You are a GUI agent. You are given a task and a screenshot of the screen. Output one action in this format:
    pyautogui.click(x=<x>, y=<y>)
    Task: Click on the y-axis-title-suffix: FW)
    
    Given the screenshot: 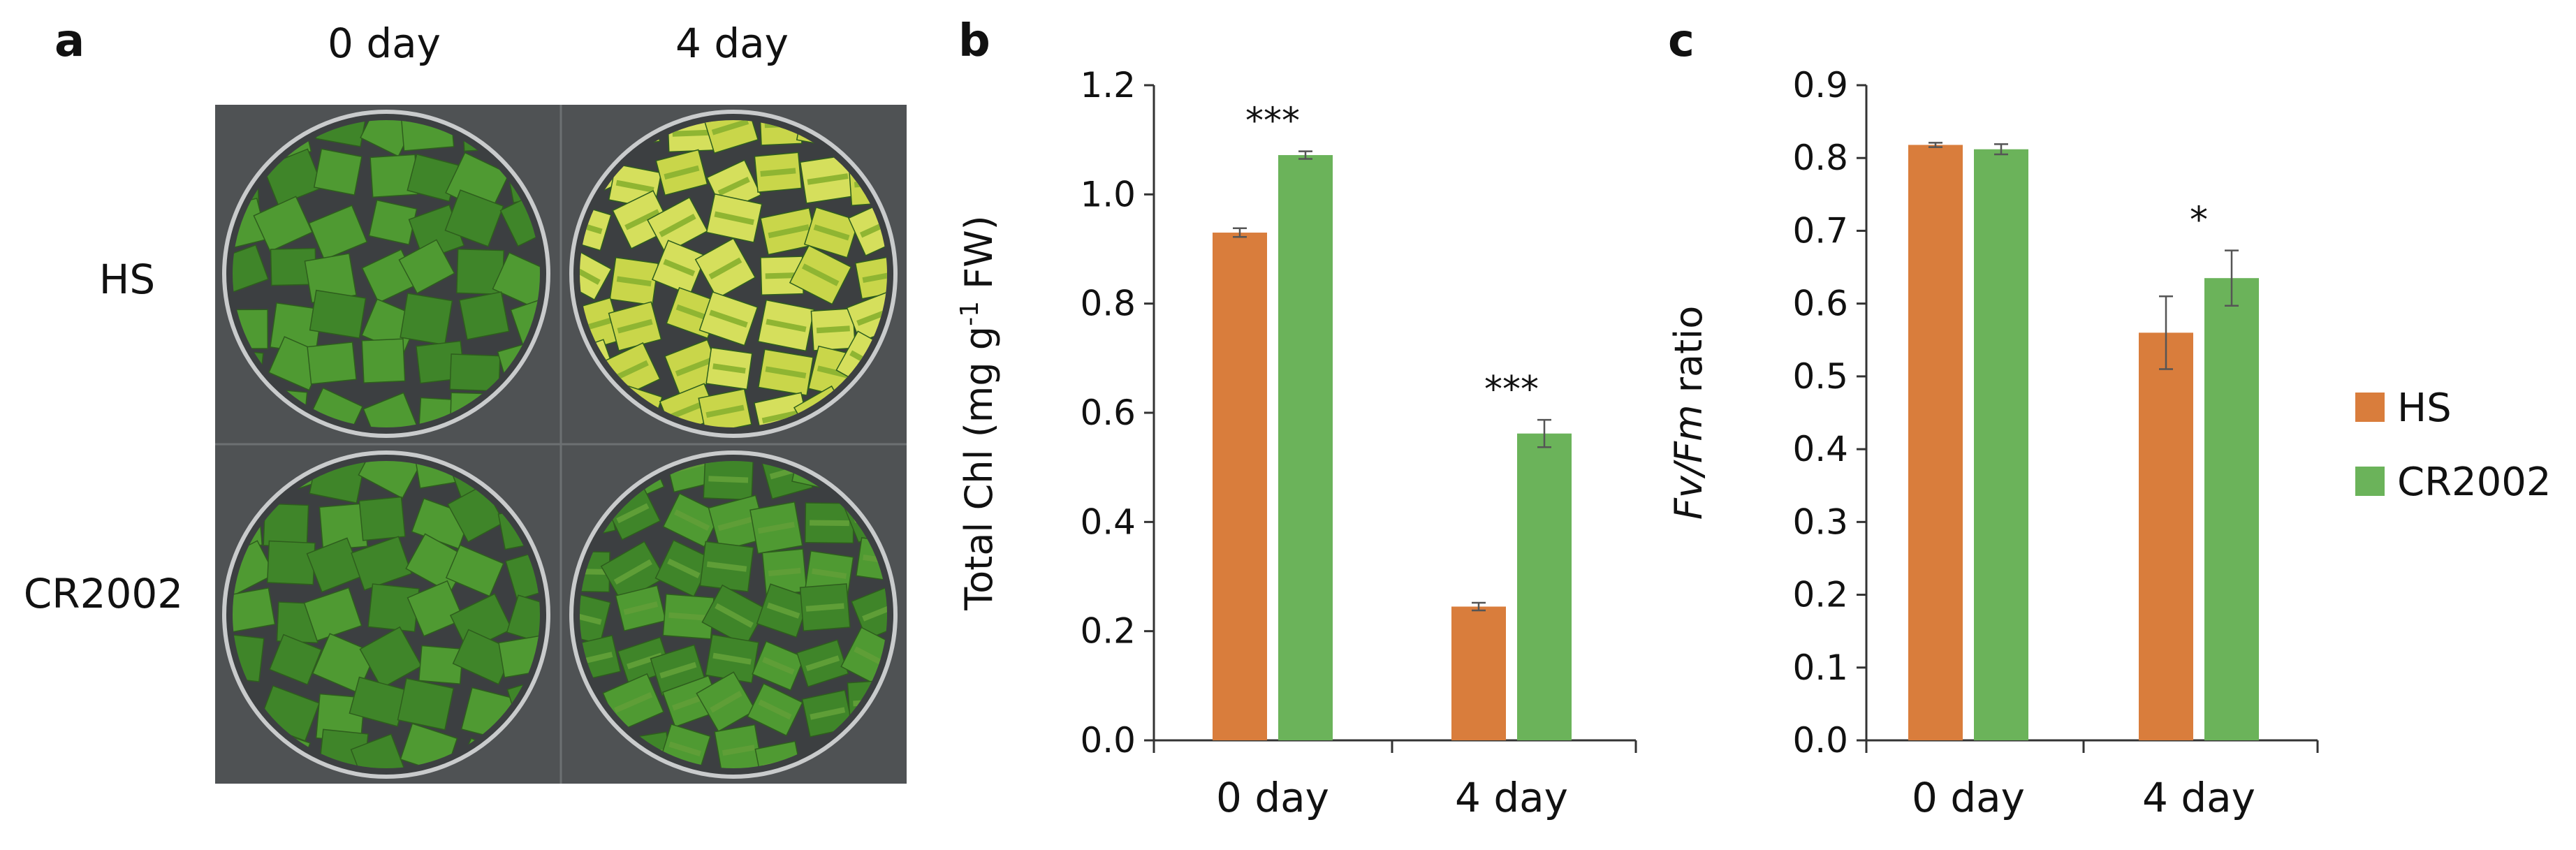 What is the action you would take?
    pyautogui.click(x=979, y=258)
    